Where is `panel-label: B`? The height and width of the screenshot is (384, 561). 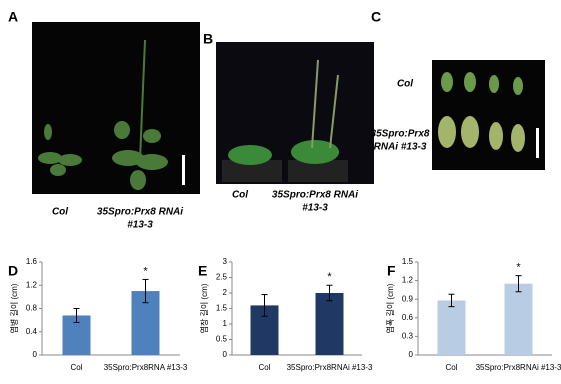 panel-label: B is located at coordinates (208, 39).